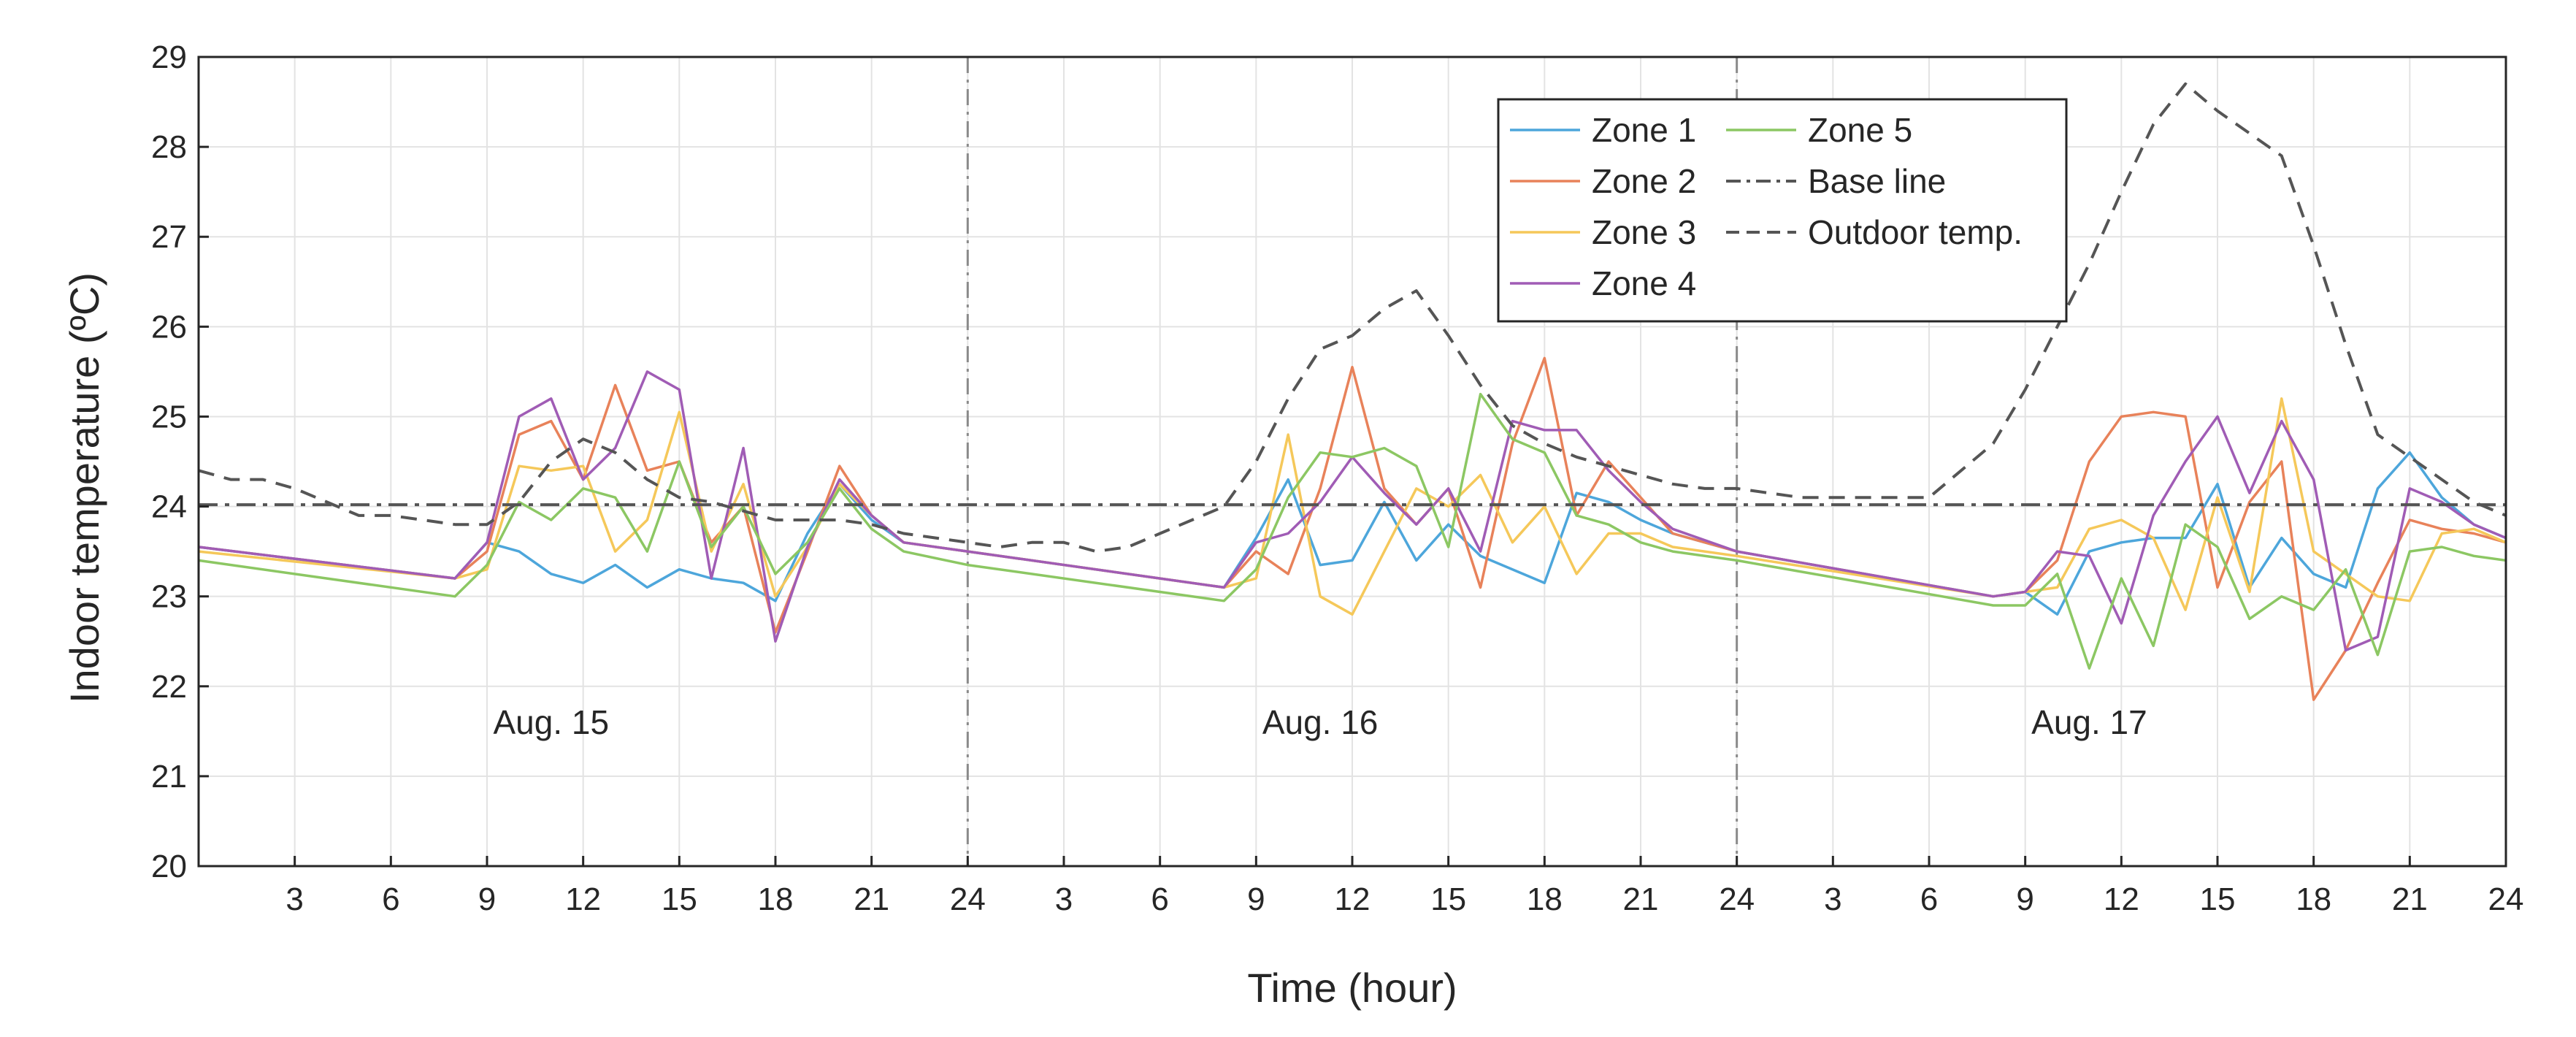  Describe the element at coordinates (169, 147) in the screenshot. I see `y-tick-label: 28` at that location.